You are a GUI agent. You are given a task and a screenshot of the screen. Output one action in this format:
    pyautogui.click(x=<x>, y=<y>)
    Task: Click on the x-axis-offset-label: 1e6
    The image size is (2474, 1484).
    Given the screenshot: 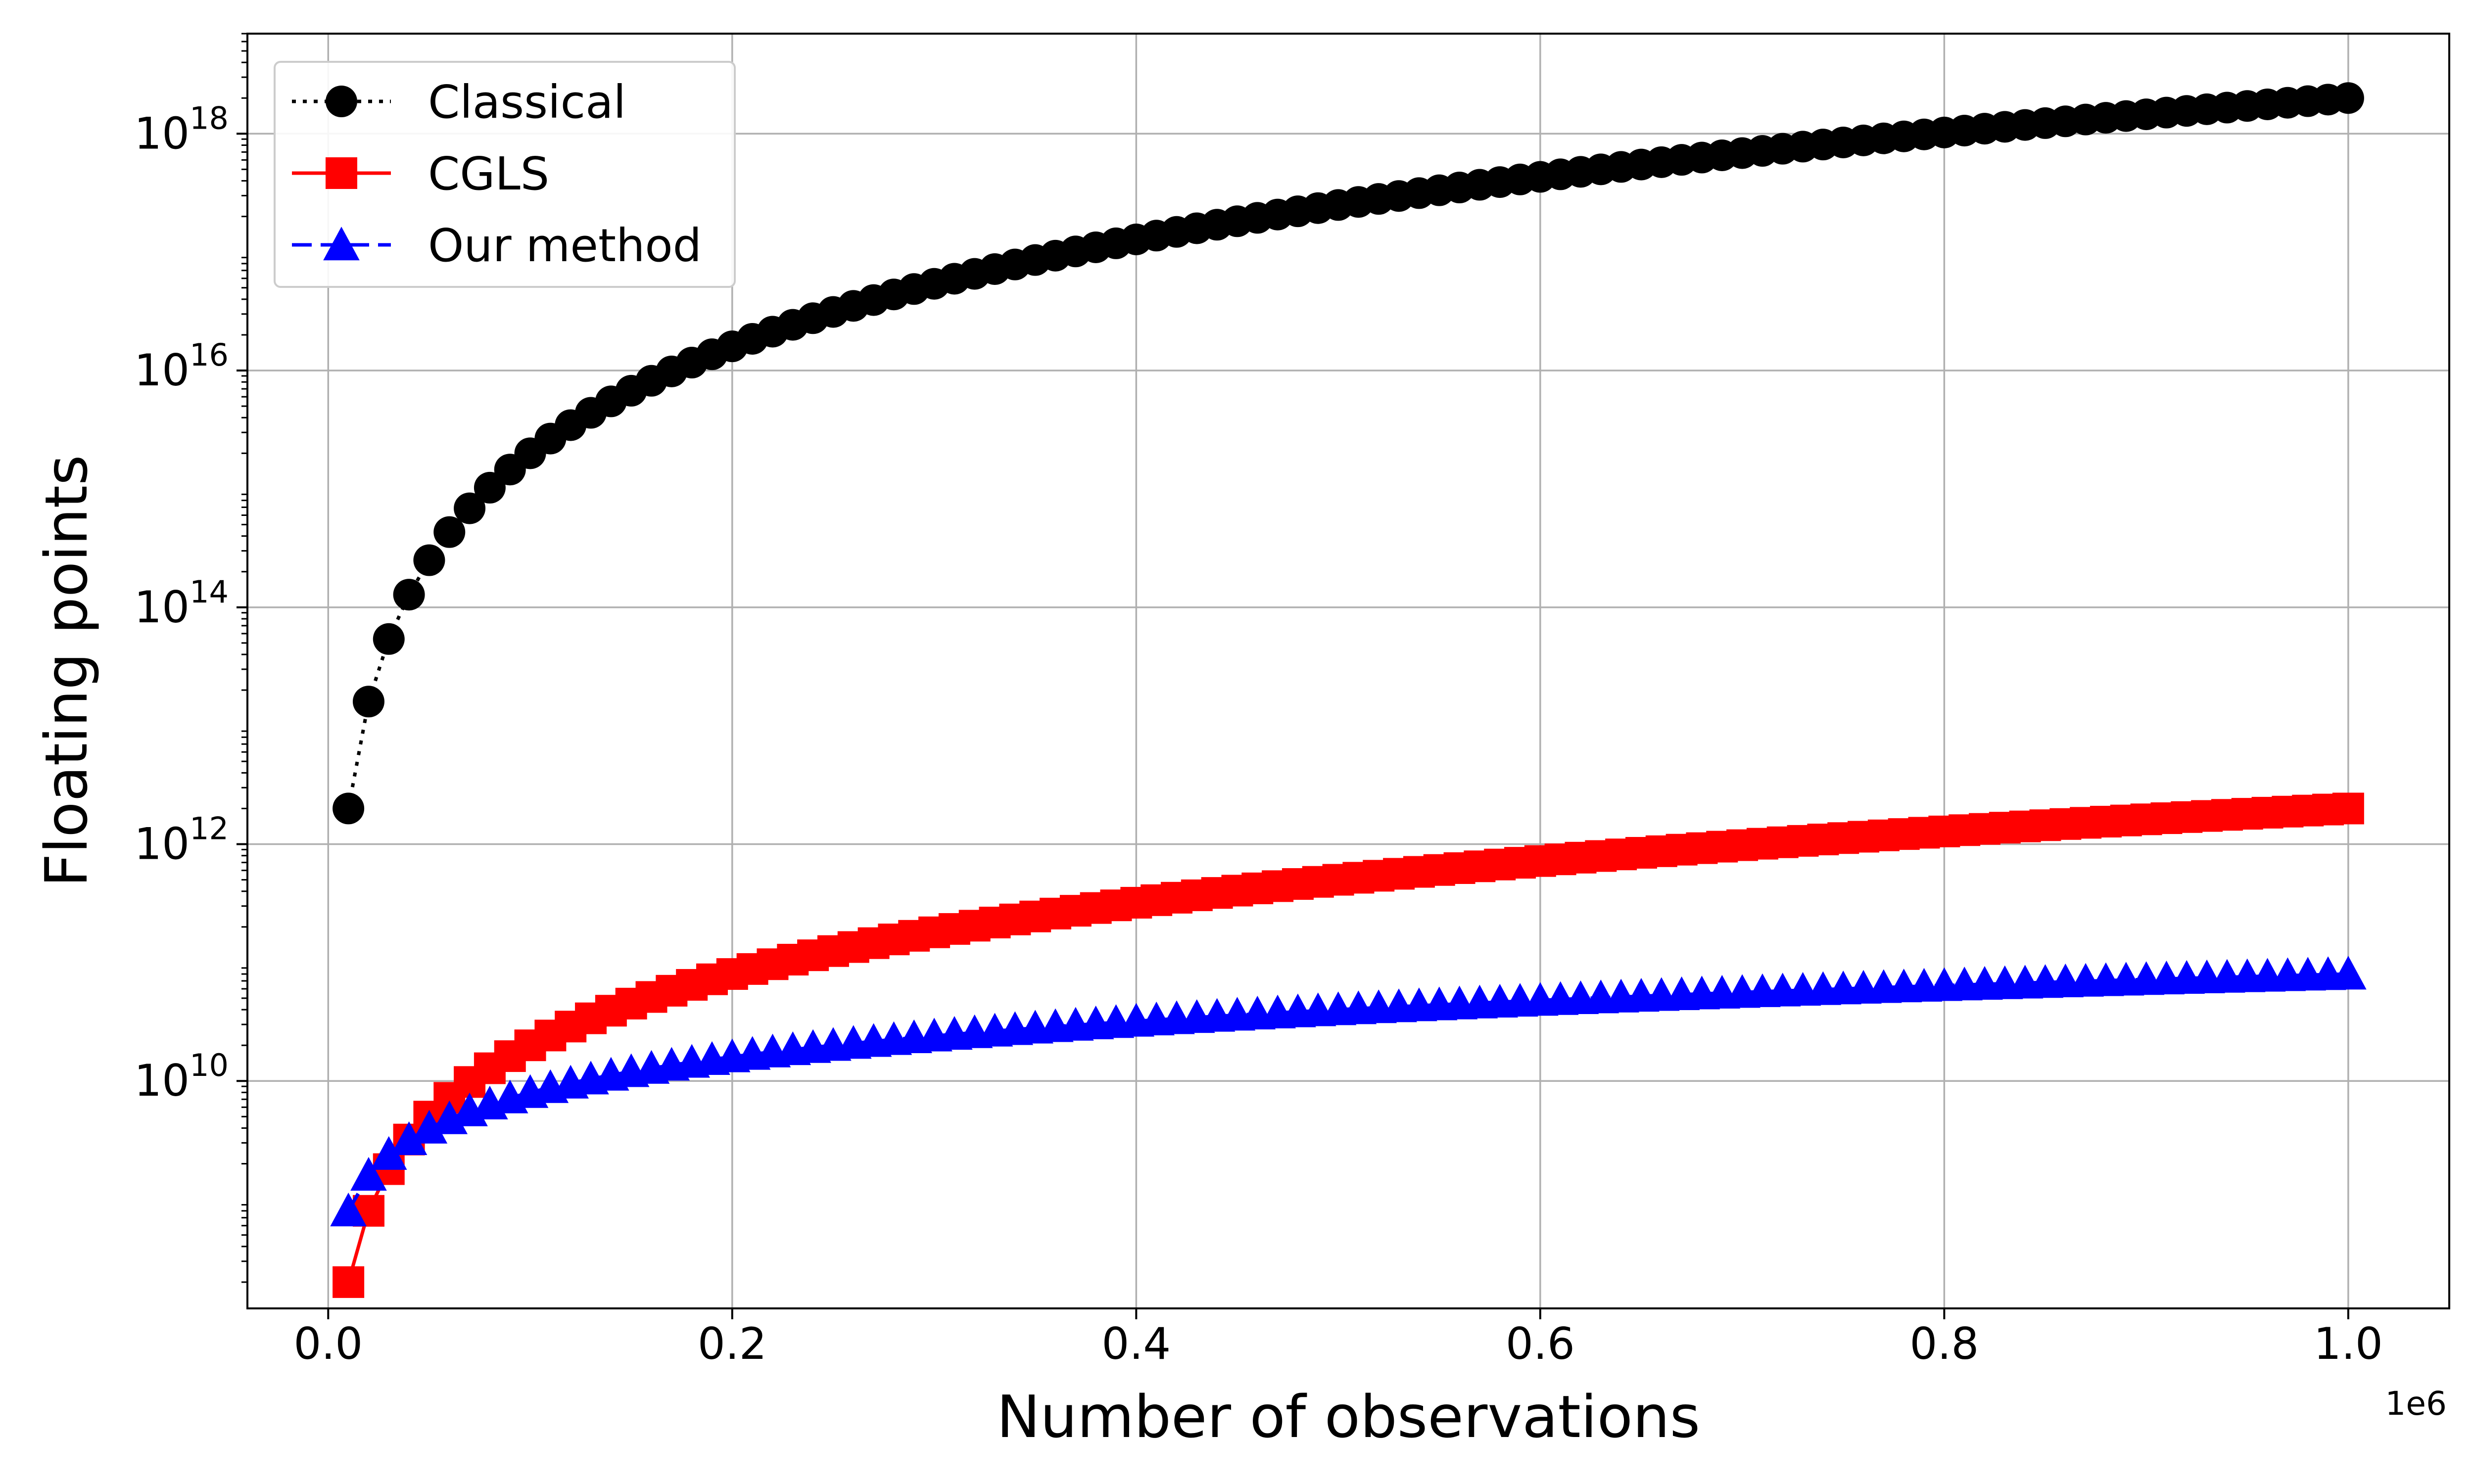 What is the action you would take?
    pyautogui.click(x=2416, y=1404)
    